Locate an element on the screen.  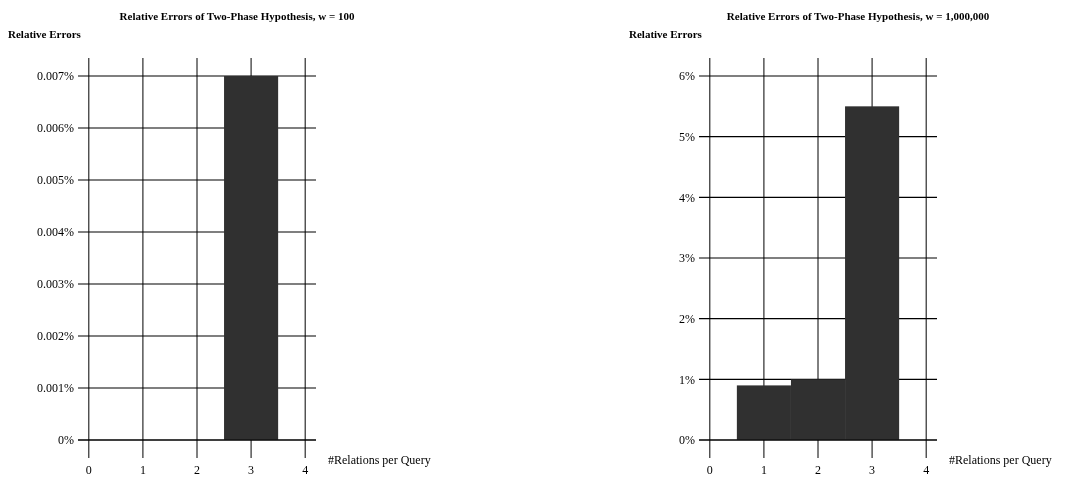
chart-title: Relative Errors of Two-Phase Hypothesis, w = 1,000,000 is located at coordinates (858, 16).